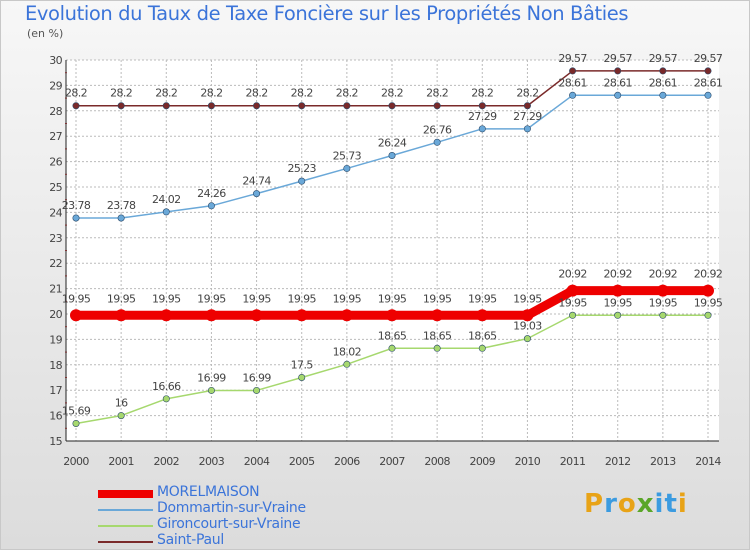 This screenshot has height=550, width=750. What do you see at coordinates (482, 461) in the screenshot?
I see `x-tick-label: 2009` at bounding box center [482, 461].